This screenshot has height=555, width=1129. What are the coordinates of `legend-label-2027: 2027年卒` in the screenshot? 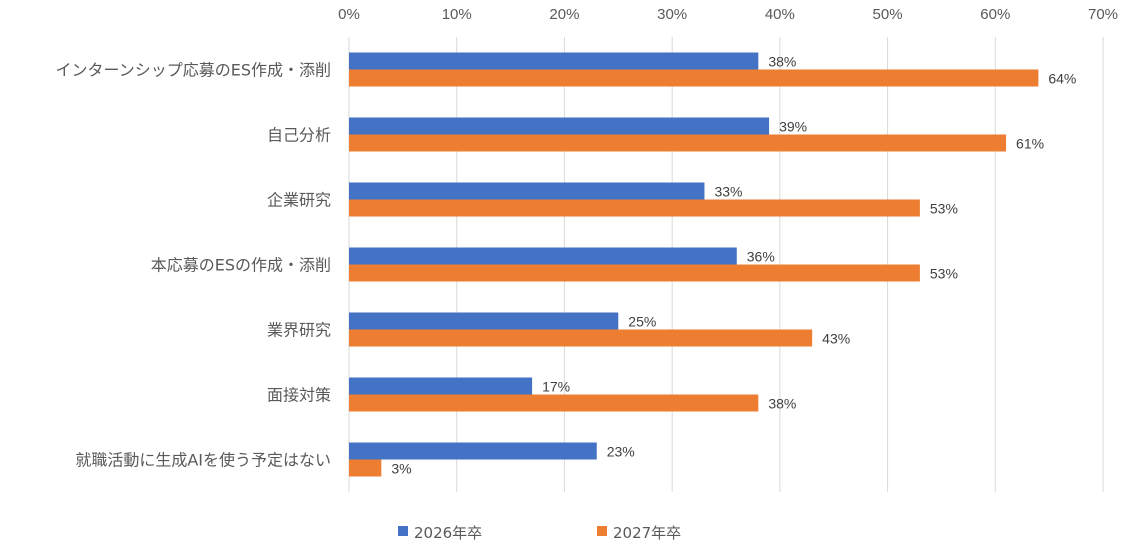 It's located at (647, 533).